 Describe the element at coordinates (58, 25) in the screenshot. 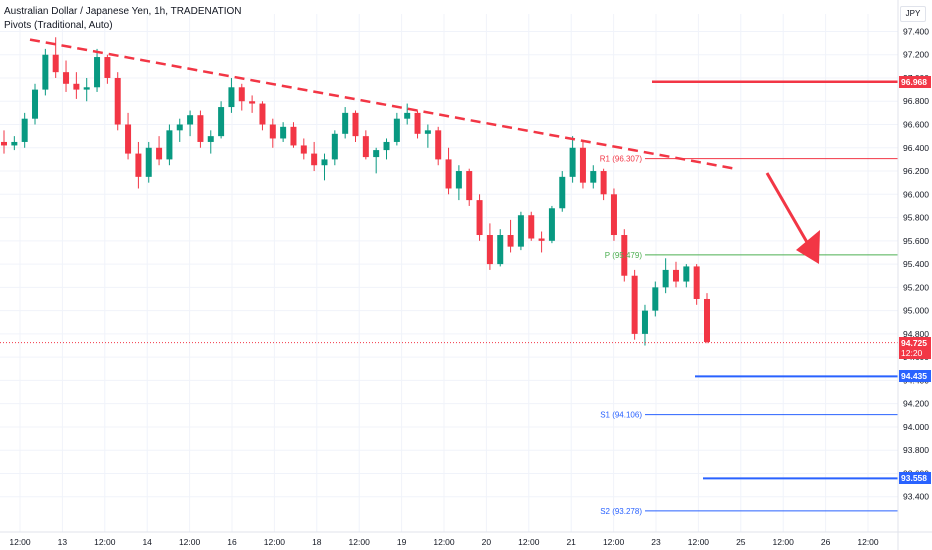

I see `indicator-label: Pivots (Traditional, Auto)` at that location.